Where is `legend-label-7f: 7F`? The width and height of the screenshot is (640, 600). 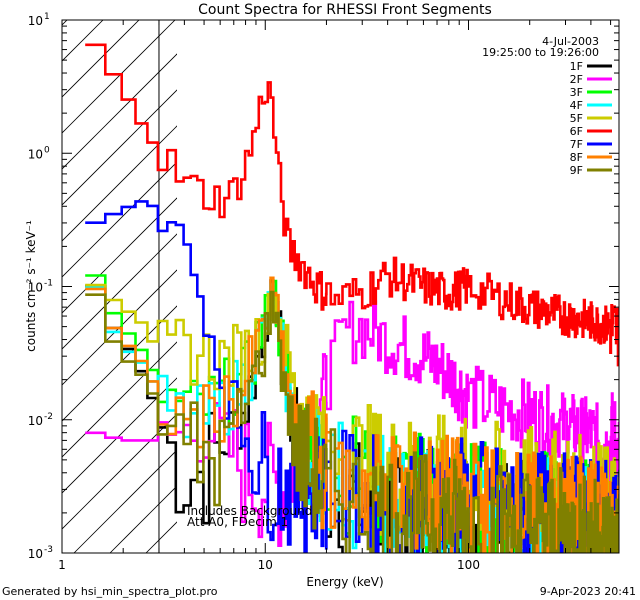 legend-label-7f: 7F is located at coordinates (576, 144).